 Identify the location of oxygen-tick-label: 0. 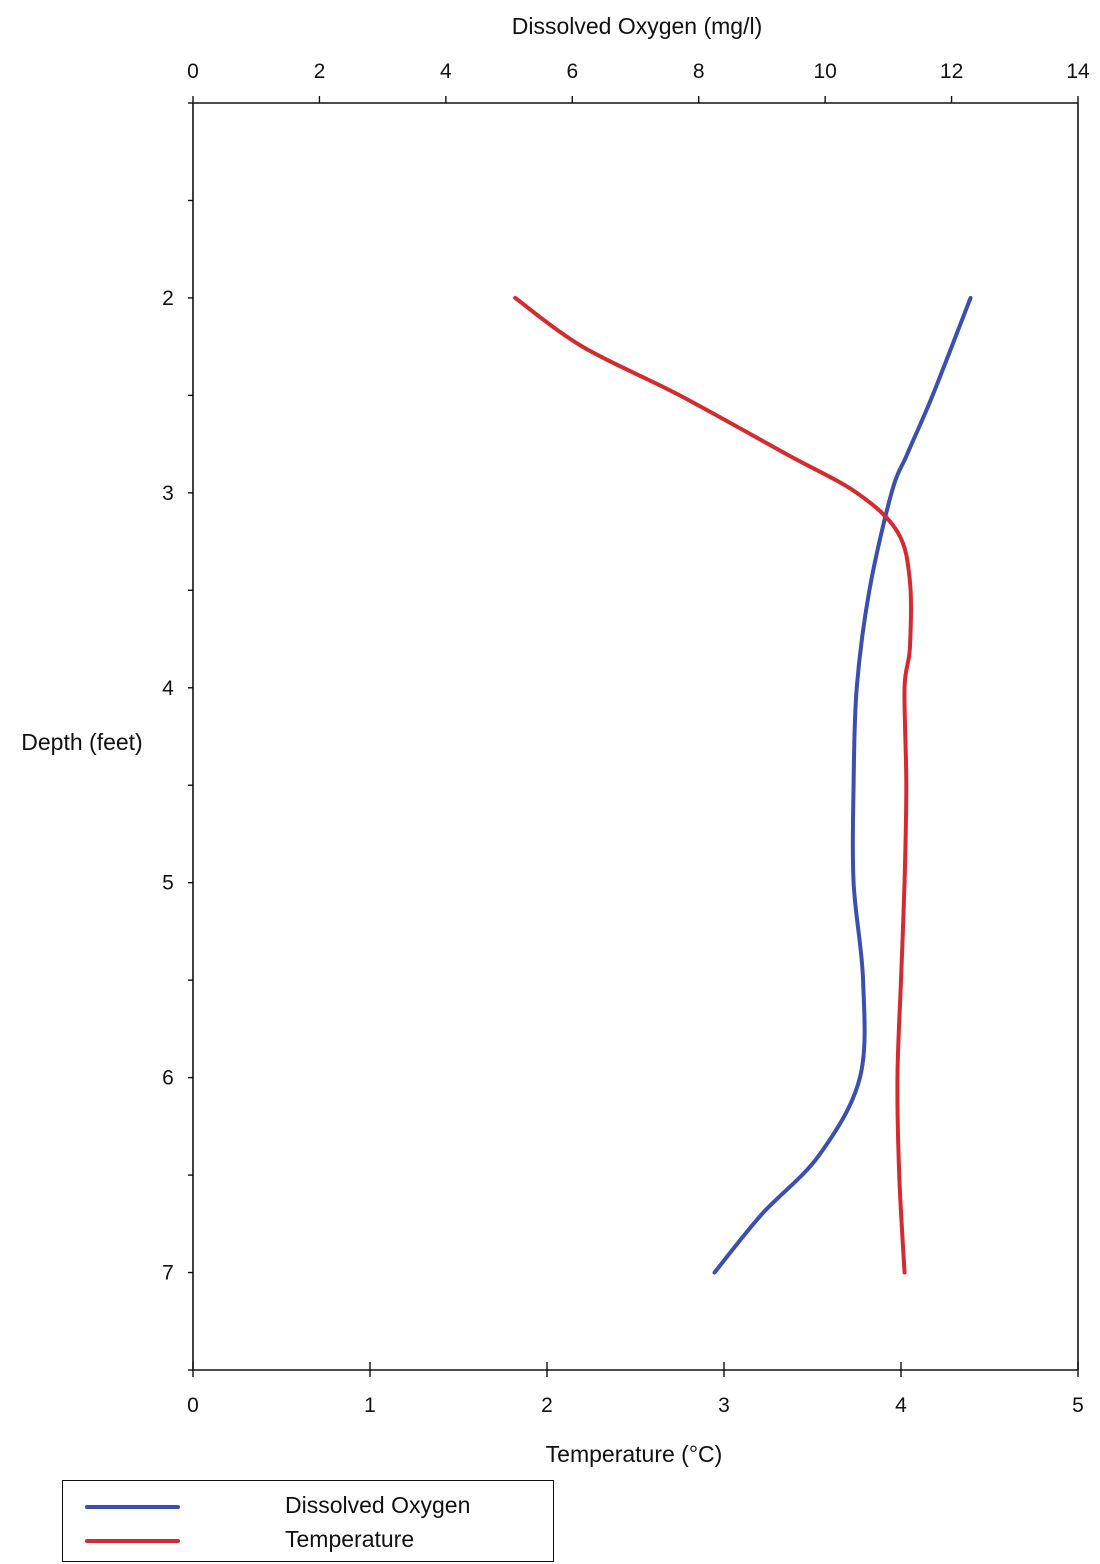
(193, 71).